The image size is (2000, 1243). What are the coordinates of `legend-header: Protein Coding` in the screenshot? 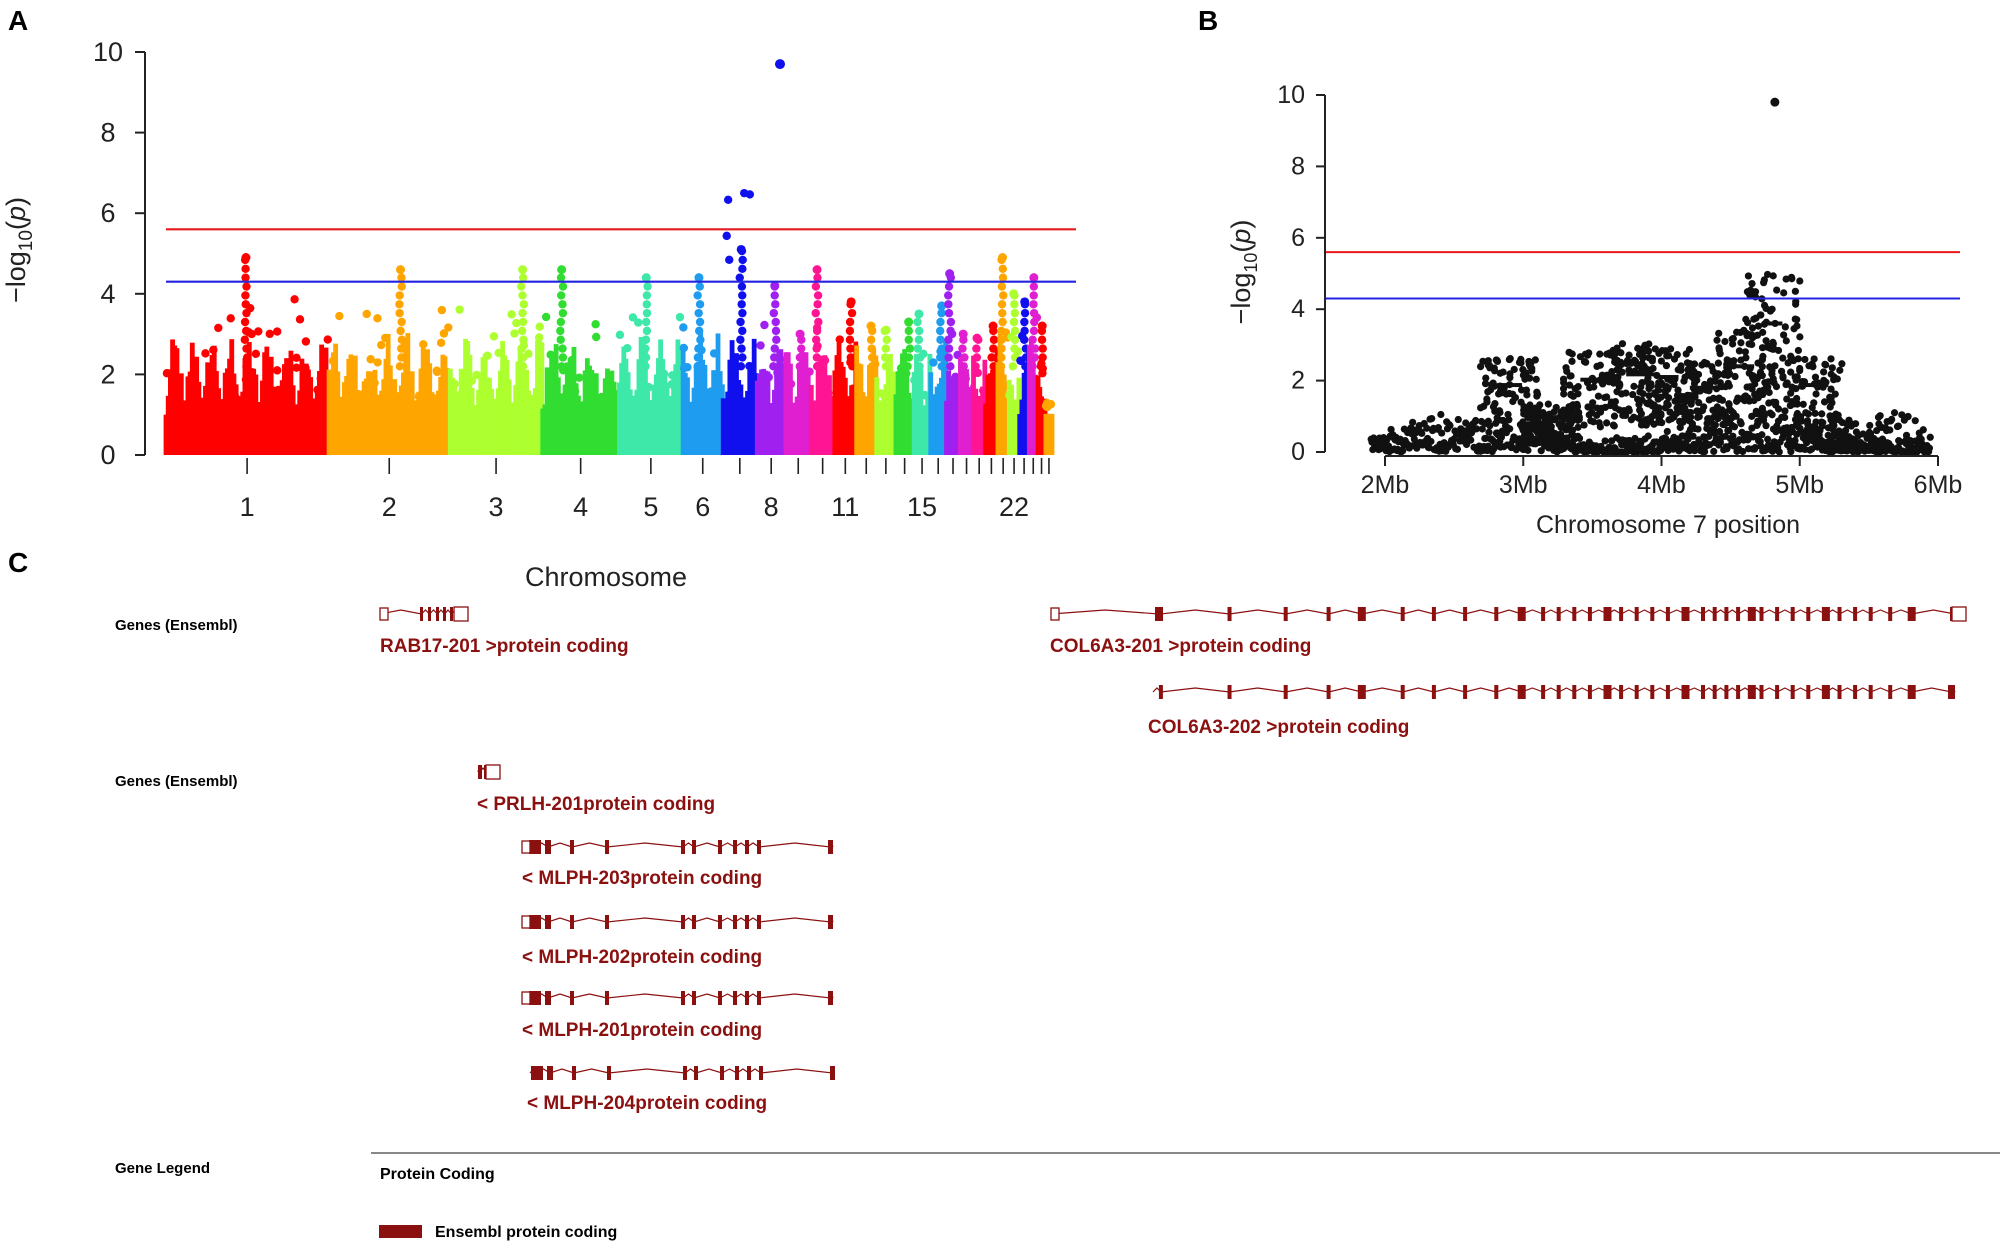 It's located at (437, 1174).